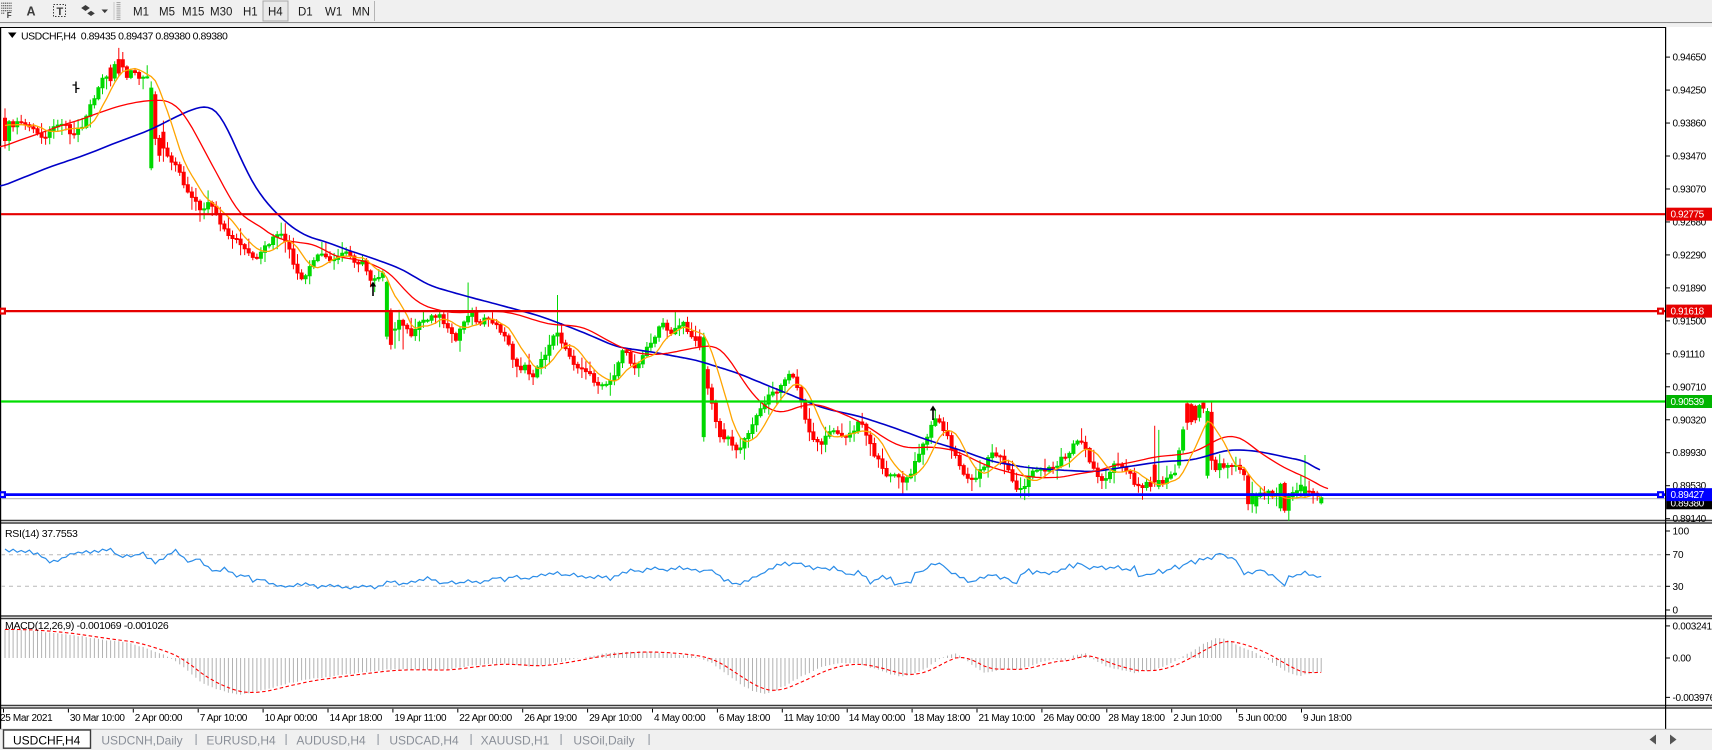 Image resolution: width=1712 pixels, height=750 pixels. Describe the element at coordinates (1679, 555) in the screenshot. I see `svg-text: 70` at that location.